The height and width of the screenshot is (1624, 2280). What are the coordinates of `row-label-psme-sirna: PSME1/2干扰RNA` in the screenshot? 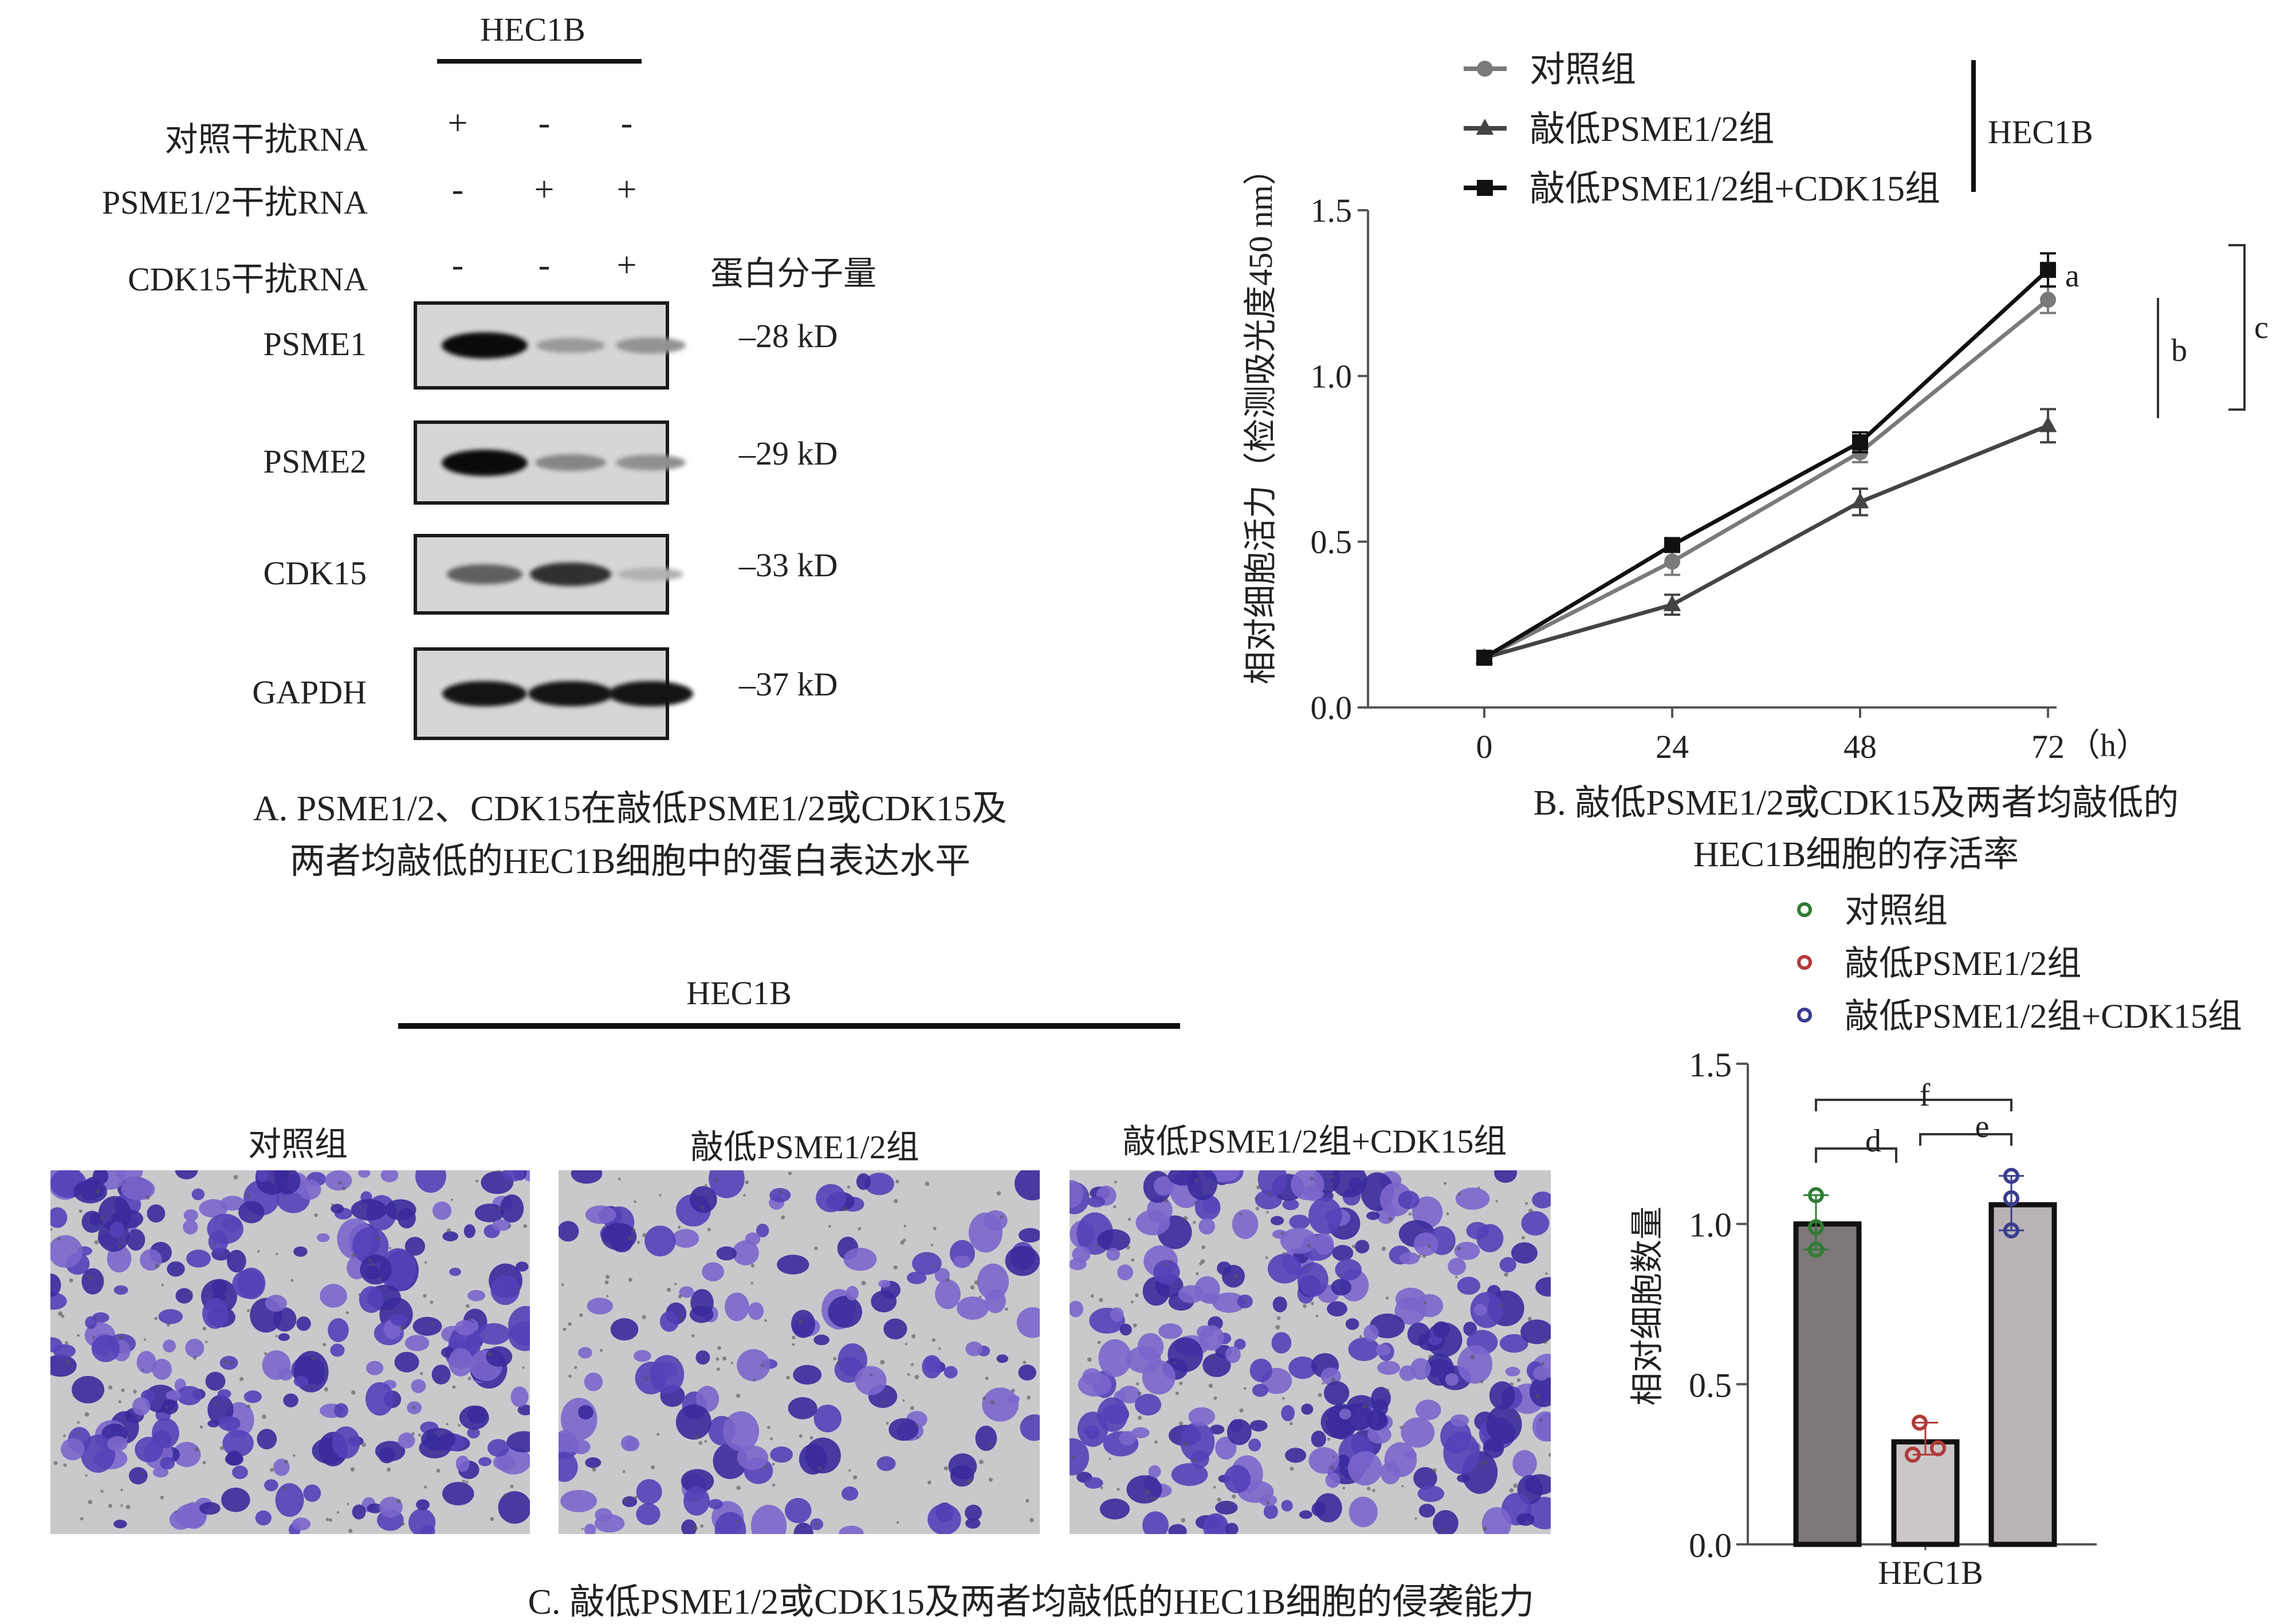 It's located at (235, 202).